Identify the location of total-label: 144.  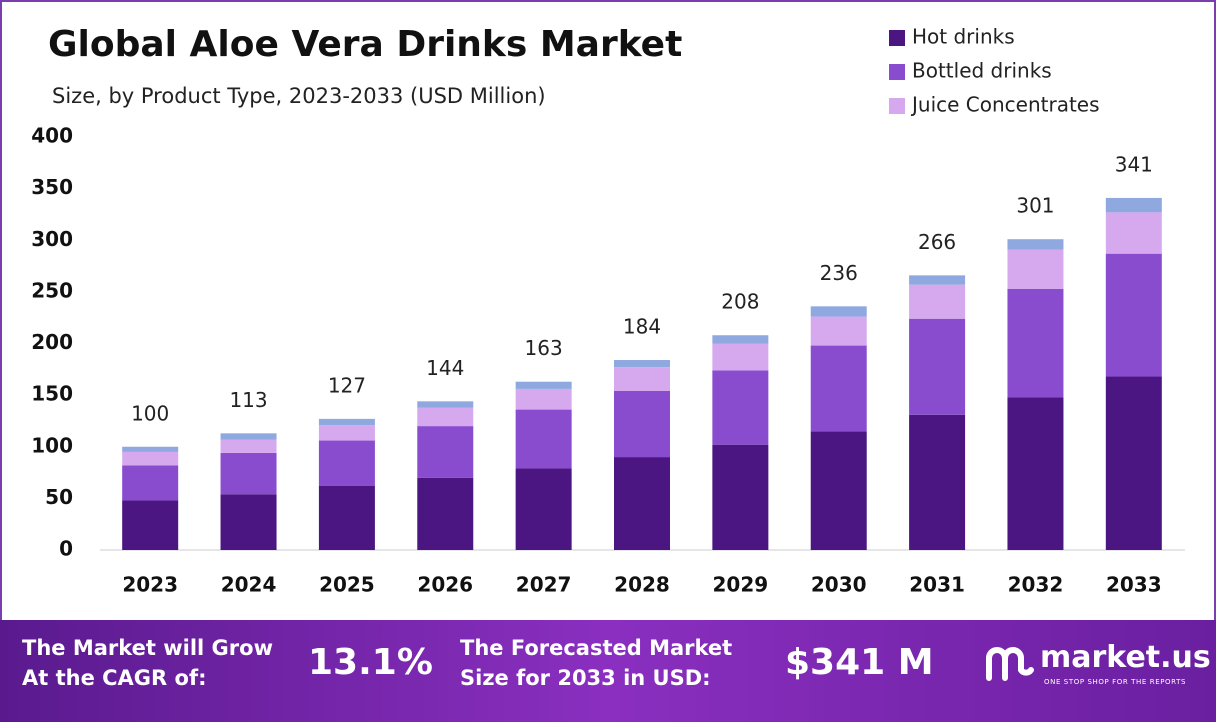
(445, 368).